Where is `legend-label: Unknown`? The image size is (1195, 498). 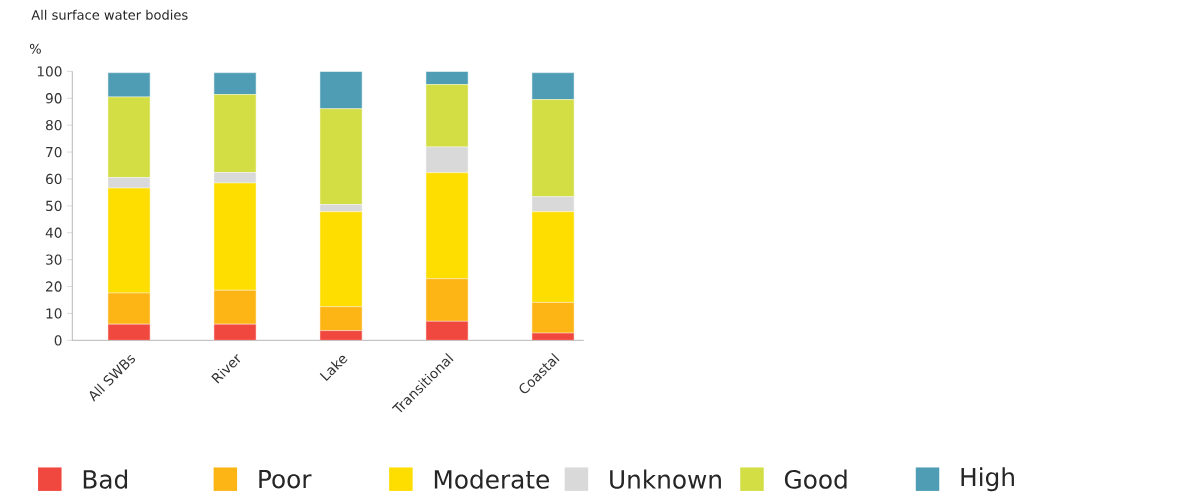 legend-label: Unknown is located at coordinates (665, 479).